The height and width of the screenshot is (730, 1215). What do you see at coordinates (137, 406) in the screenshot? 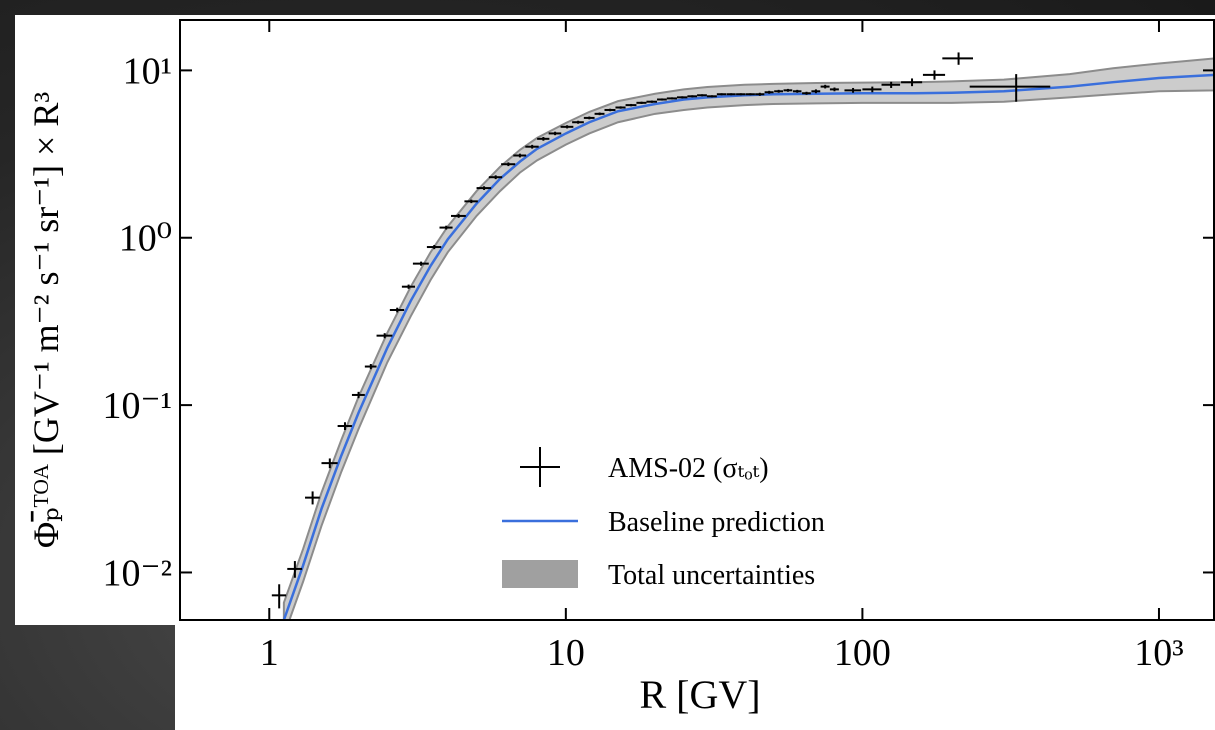
I see `y-tick-label: 10⁻¹` at bounding box center [137, 406].